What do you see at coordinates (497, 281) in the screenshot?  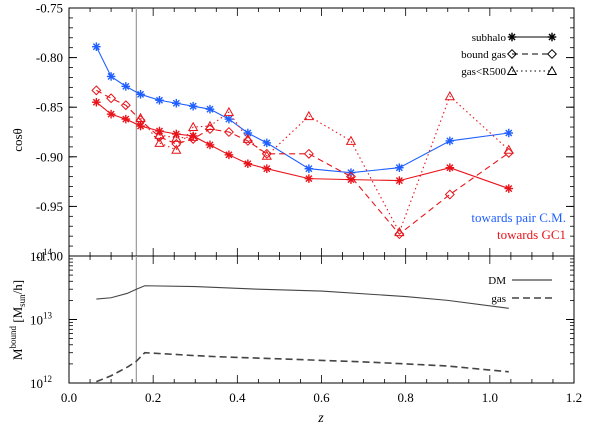 I see `legend-label-dm: DM` at bounding box center [497, 281].